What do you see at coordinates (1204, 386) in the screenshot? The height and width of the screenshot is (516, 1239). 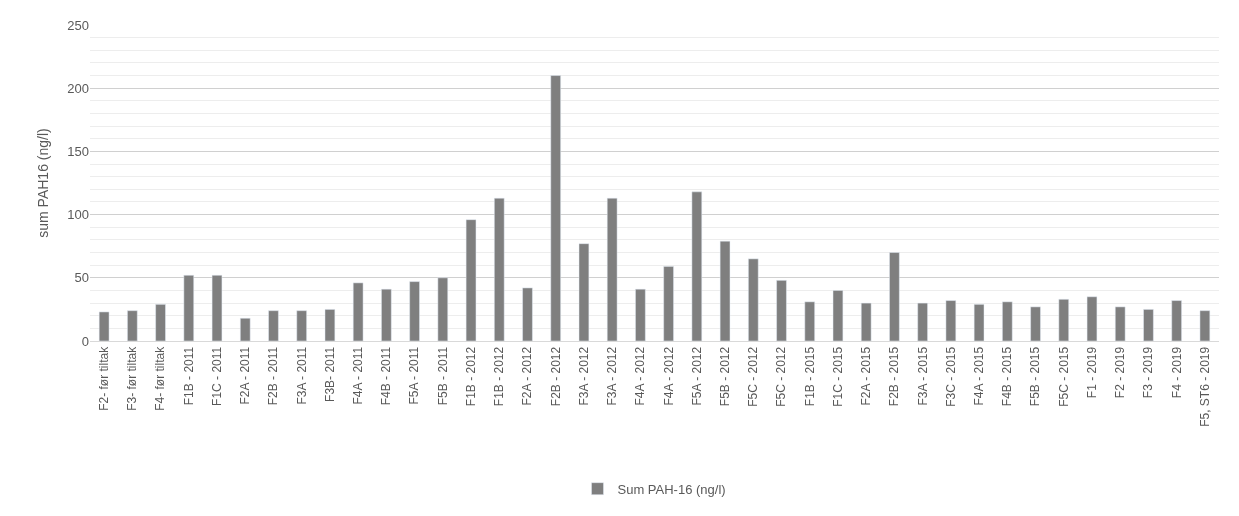 I see `x-tick-label: F5, ST6 - 2019` at bounding box center [1204, 386].